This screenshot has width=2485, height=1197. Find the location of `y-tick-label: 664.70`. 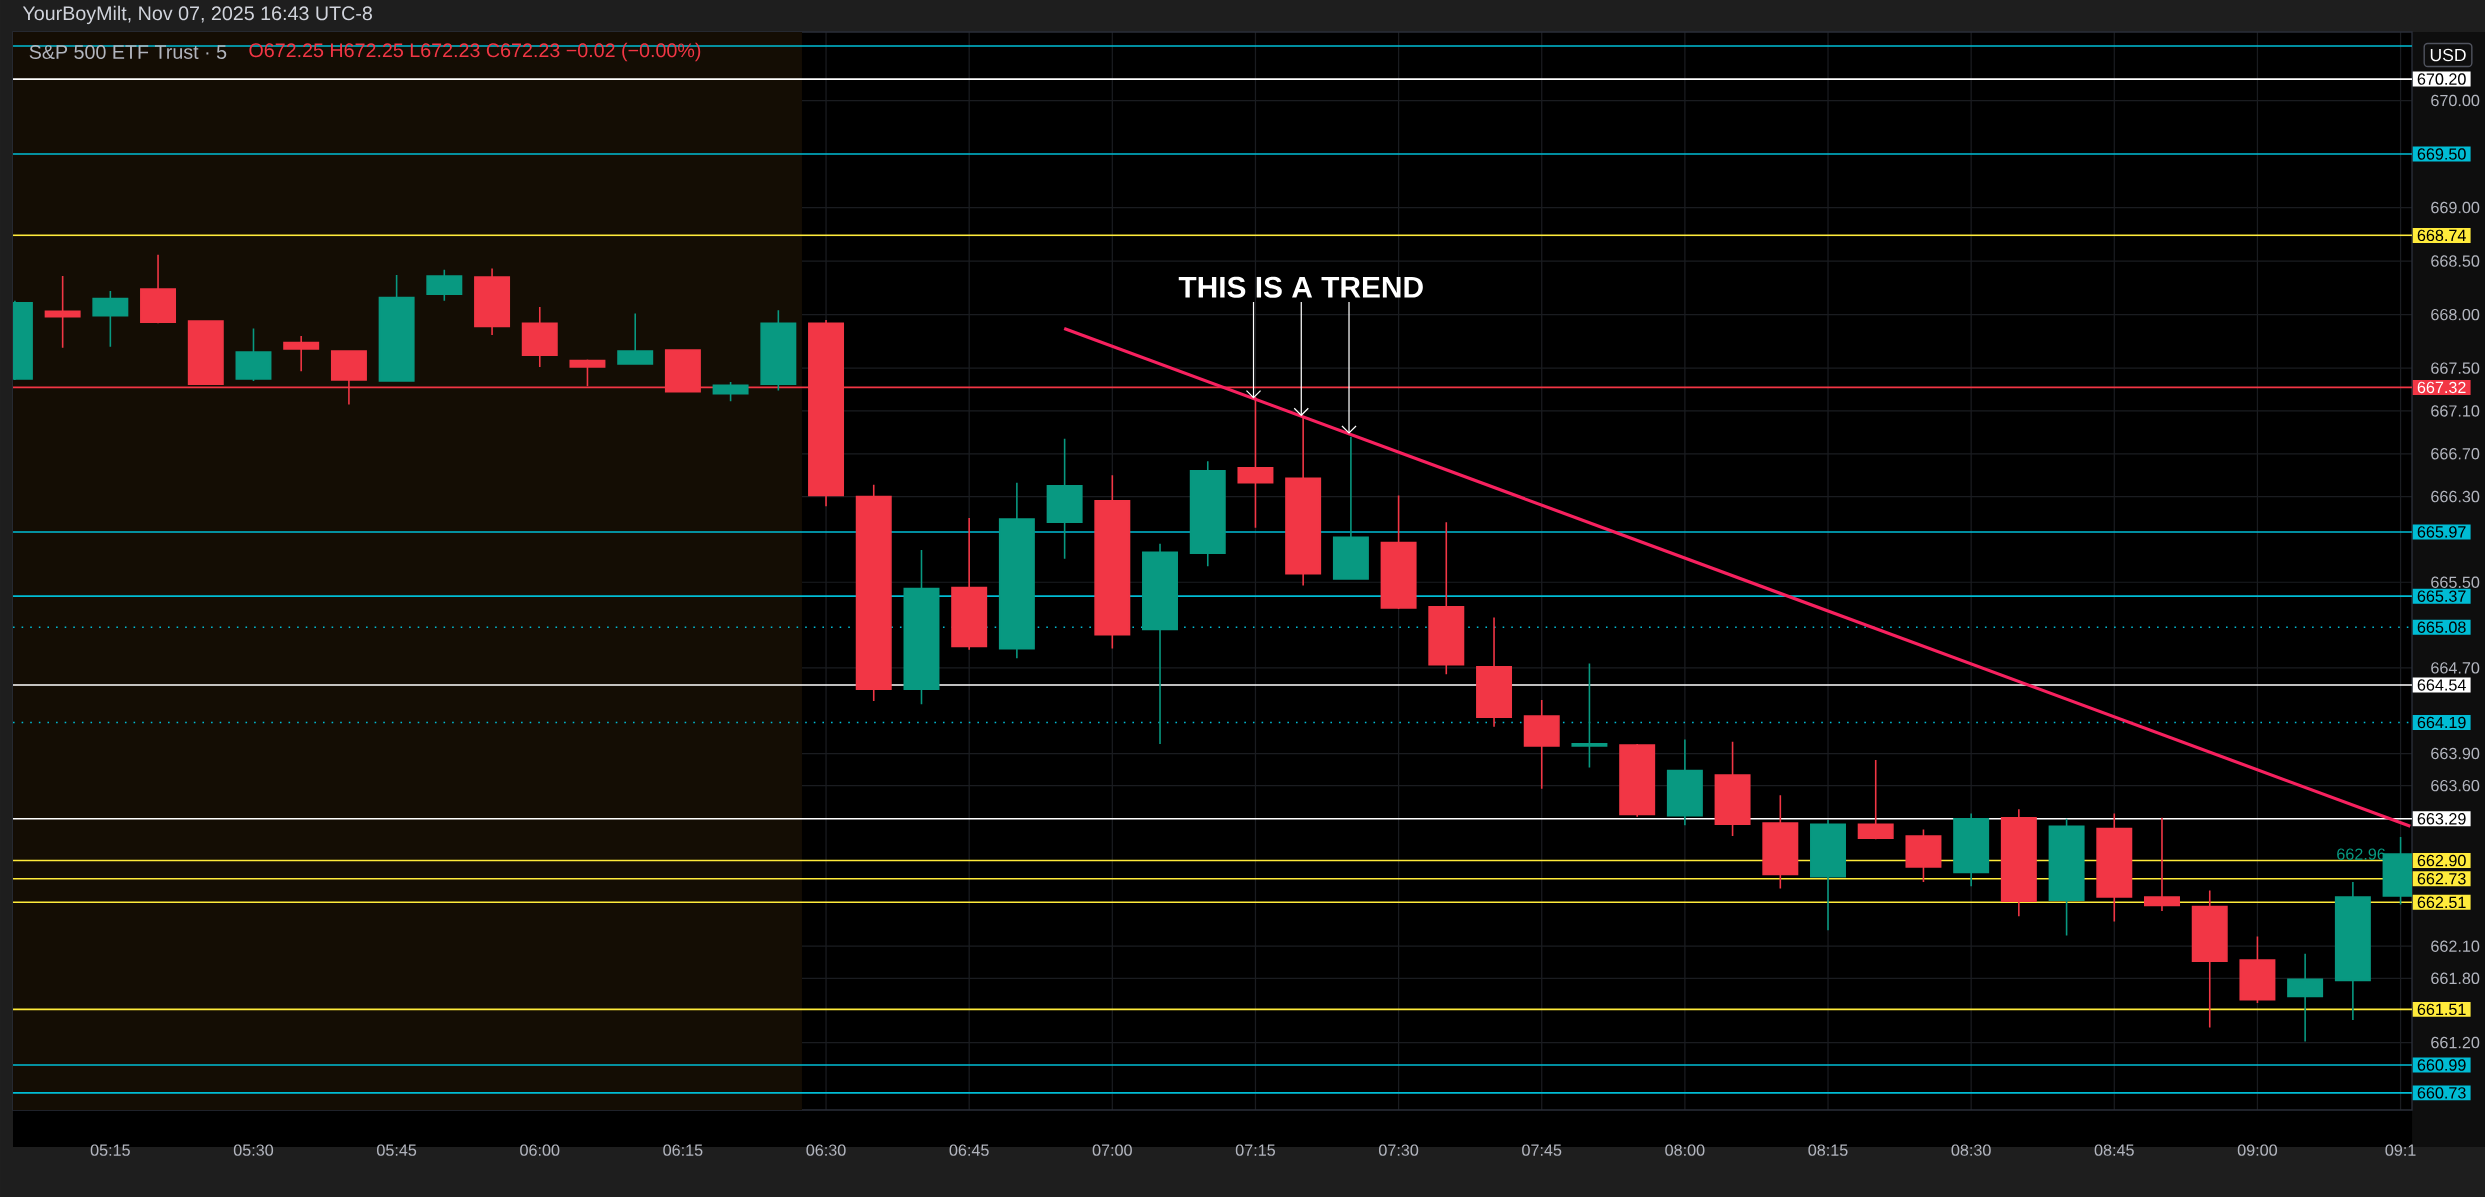

y-tick-label: 664.70 is located at coordinates (2455, 668).